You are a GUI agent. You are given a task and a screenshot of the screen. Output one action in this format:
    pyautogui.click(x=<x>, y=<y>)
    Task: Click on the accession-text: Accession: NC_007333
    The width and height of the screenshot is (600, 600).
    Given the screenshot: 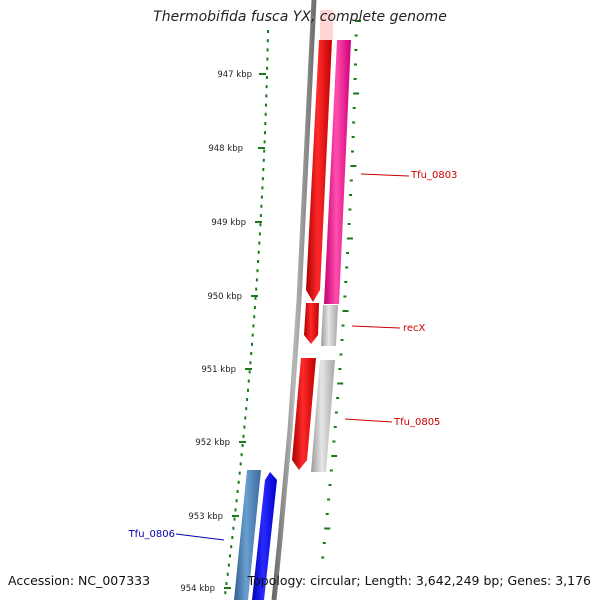 What is the action you would take?
    pyautogui.click(x=79, y=580)
    